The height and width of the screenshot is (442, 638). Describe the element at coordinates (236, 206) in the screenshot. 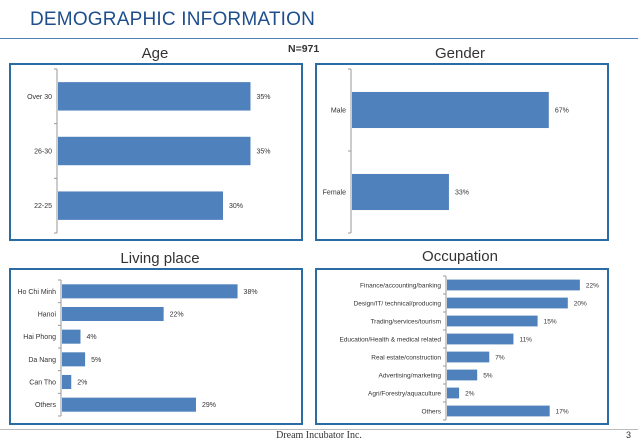

I see `value-label: 30%` at that location.